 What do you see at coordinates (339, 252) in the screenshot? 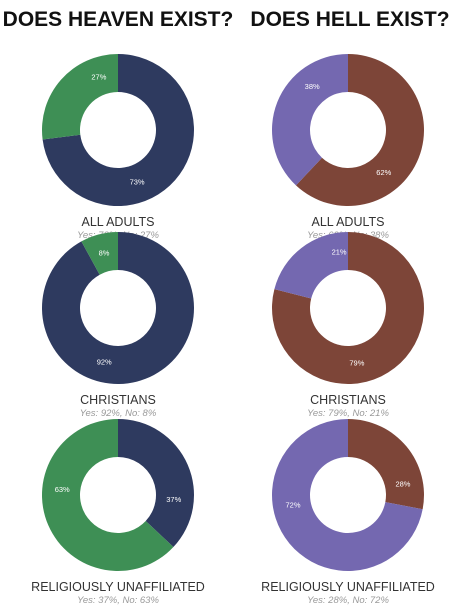
I see `value-label: 21%` at bounding box center [339, 252].